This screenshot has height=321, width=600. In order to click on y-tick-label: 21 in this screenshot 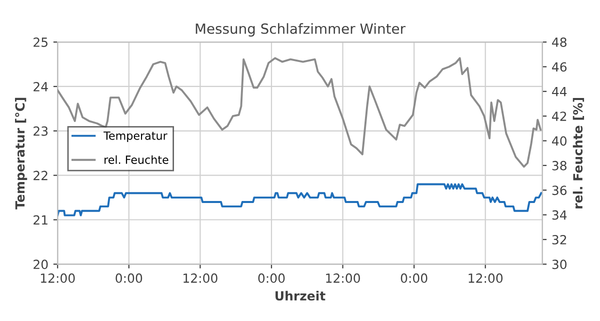, I will do `click(41, 220)`.